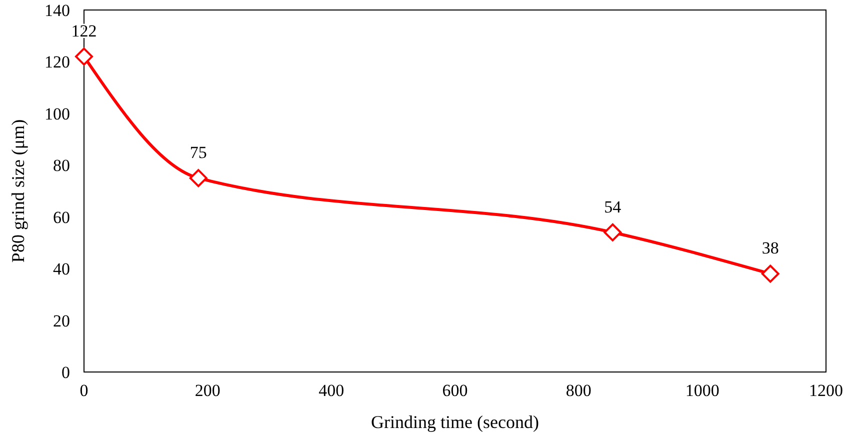 Image resolution: width=854 pixels, height=440 pixels. What do you see at coordinates (455, 390) in the screenshot?
I see `x-tick-label: 600` at bounding box center [455, 390].